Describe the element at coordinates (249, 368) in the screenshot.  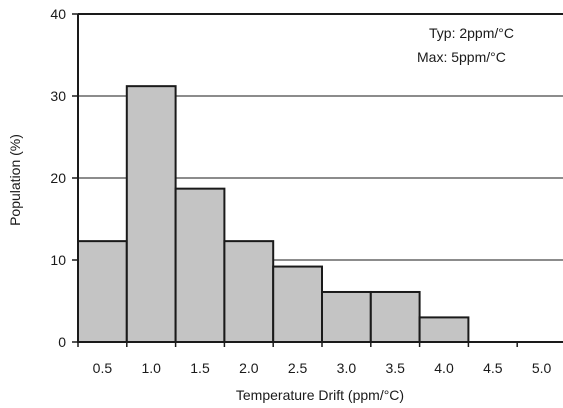
I see `x-tick-label-2.0: 2.0` at that location.